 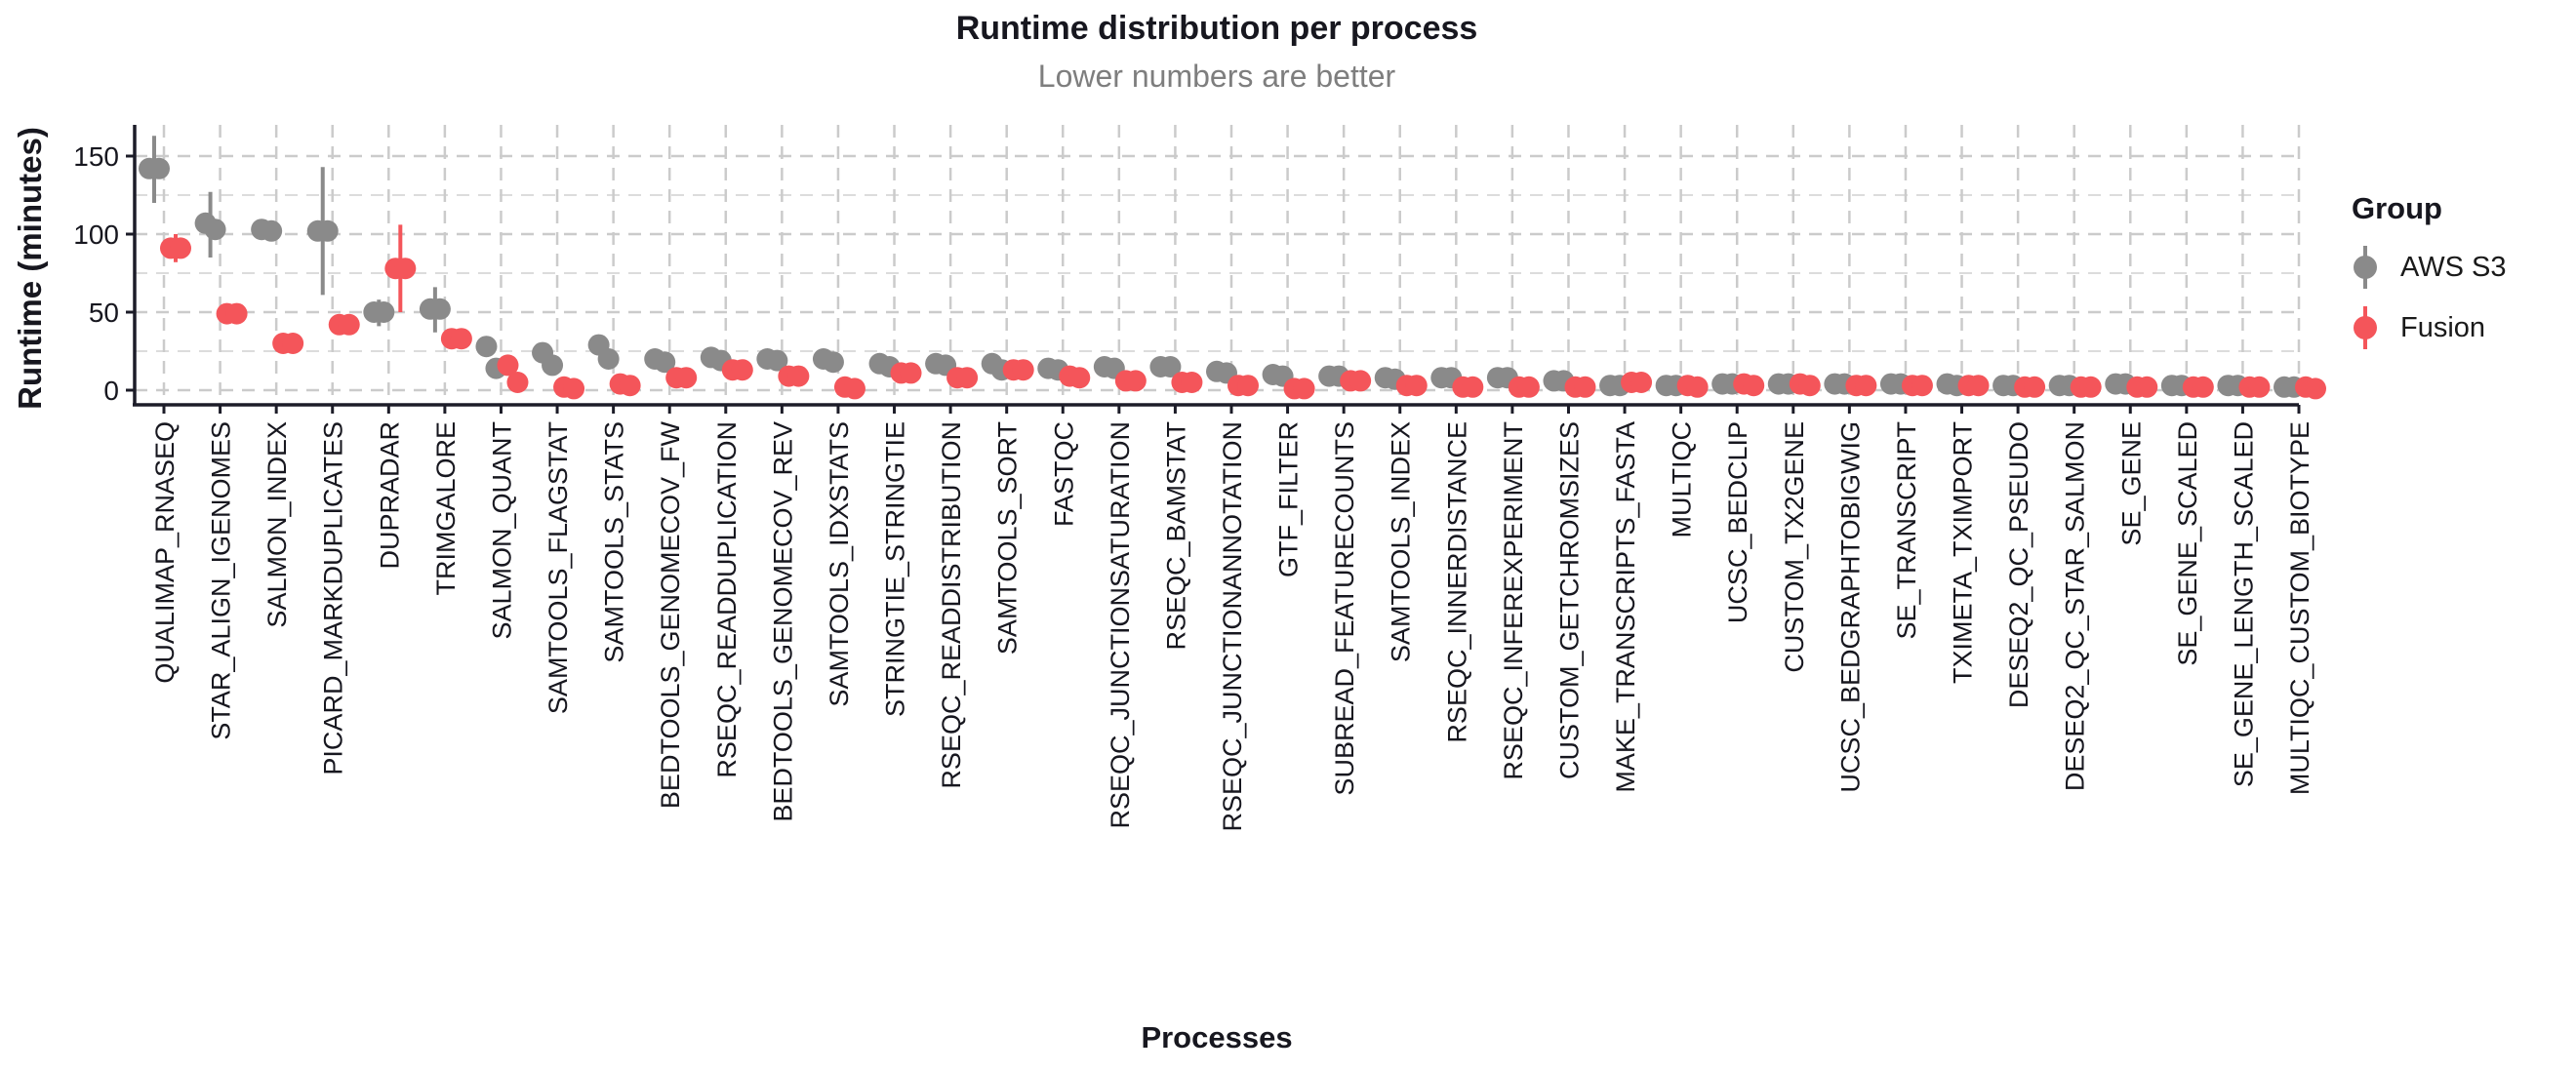 What do you see at coordinates (2365, 267) in the screenshot?
I see `aws-s3-point-icon` at bounding box center [2365, 267].